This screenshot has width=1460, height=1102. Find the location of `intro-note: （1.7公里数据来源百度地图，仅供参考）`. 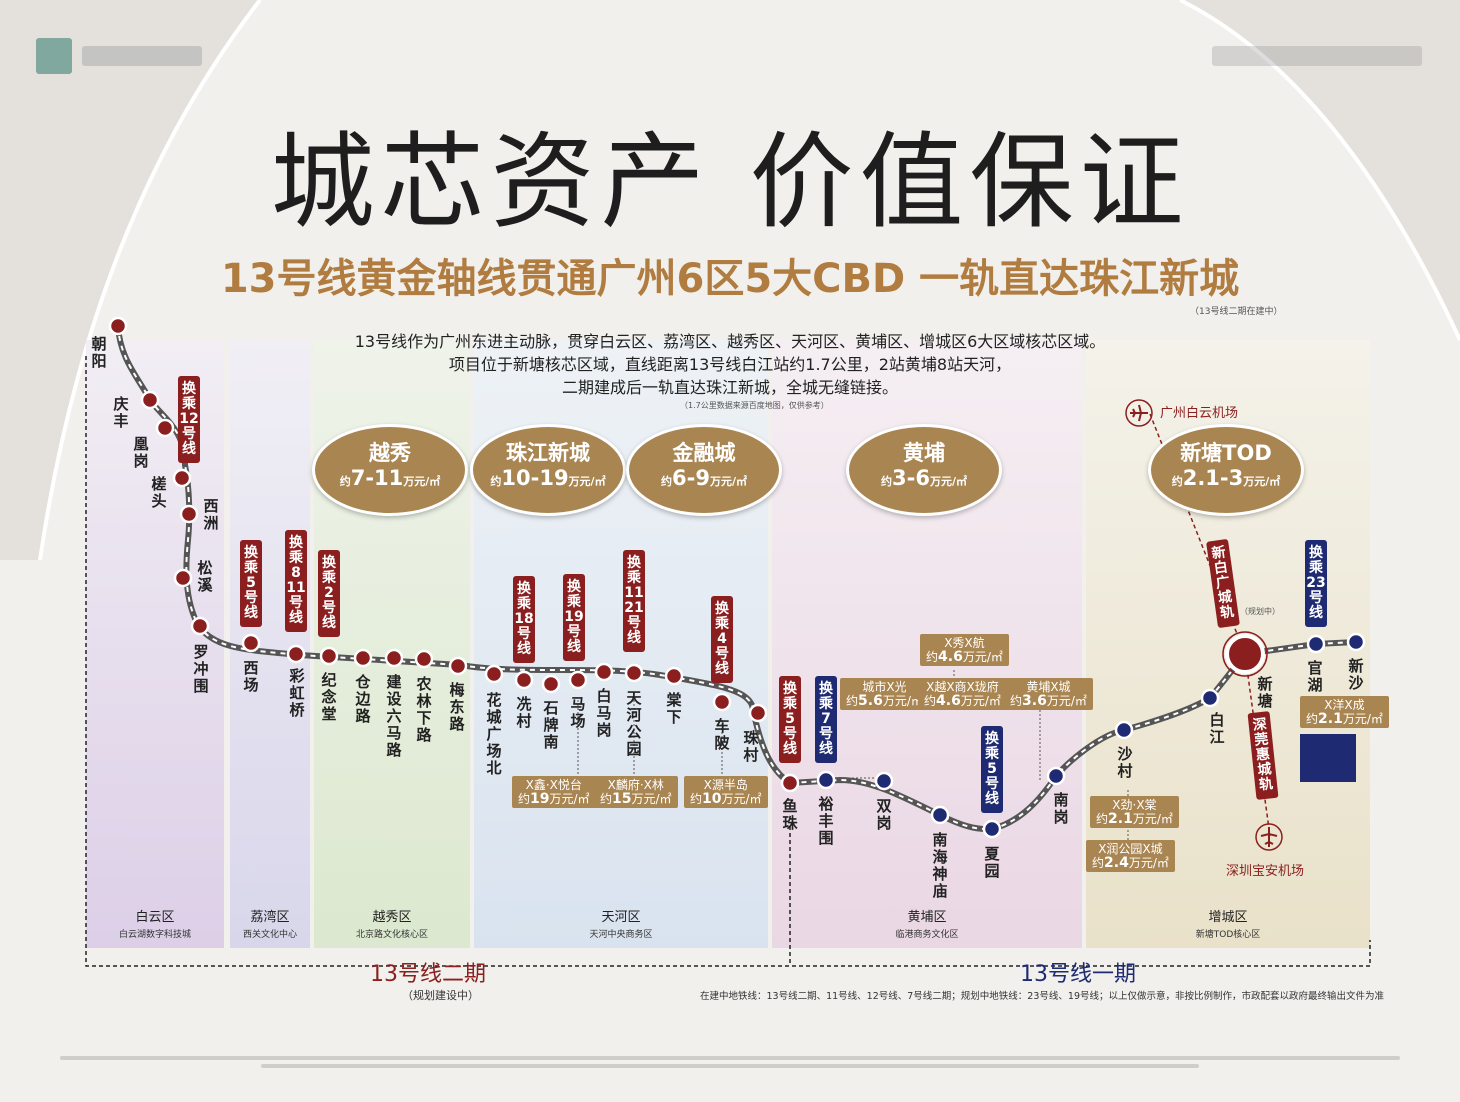

intro-note: （1.7公里数据来源百度地图，仅供参考） is located at coordinates (754, 405).